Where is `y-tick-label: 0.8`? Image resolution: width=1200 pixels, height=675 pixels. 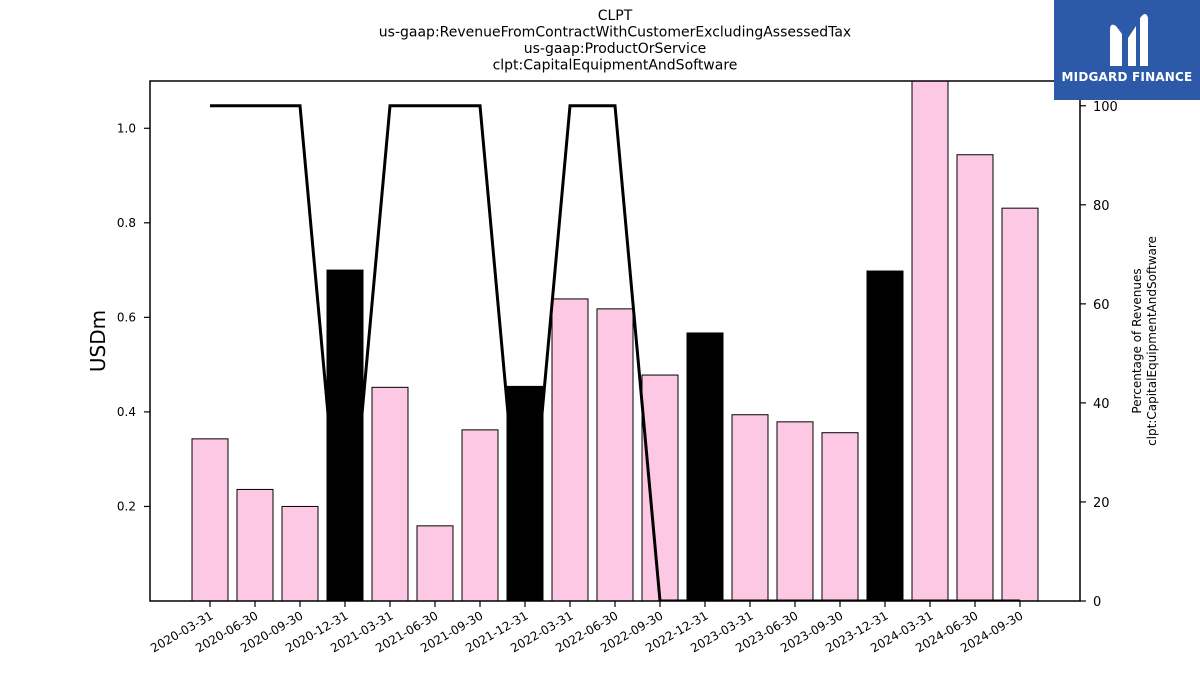
y-tick-label: 0.8 is located at coordinates (126, 223).